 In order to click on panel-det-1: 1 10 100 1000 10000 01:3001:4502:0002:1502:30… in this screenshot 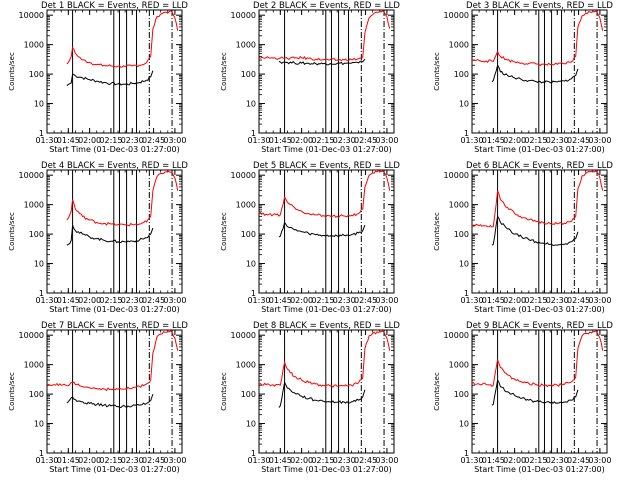, I will do `click(98, 77)`.